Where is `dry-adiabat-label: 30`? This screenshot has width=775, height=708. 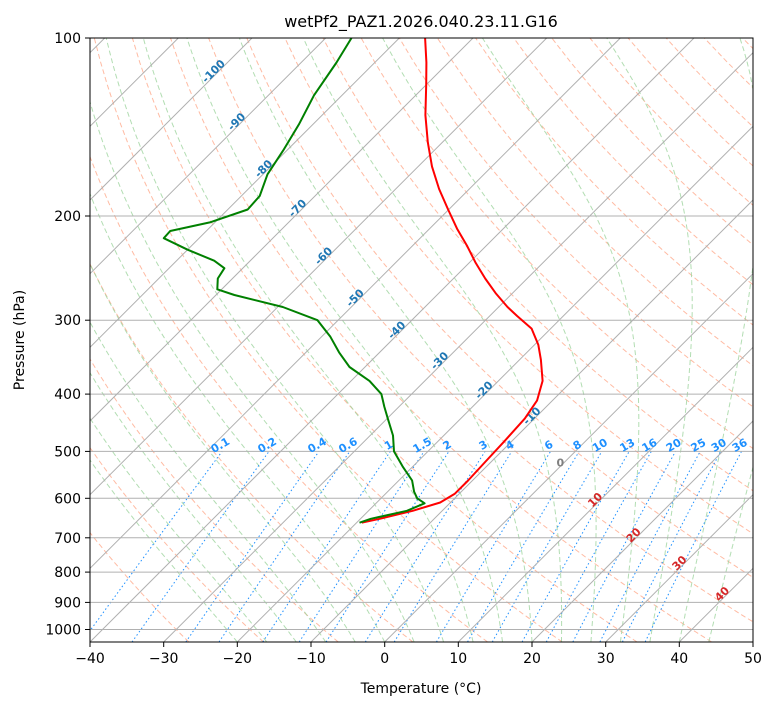
dry-adiabat-label: 30 is located at coordinates (680, 563).